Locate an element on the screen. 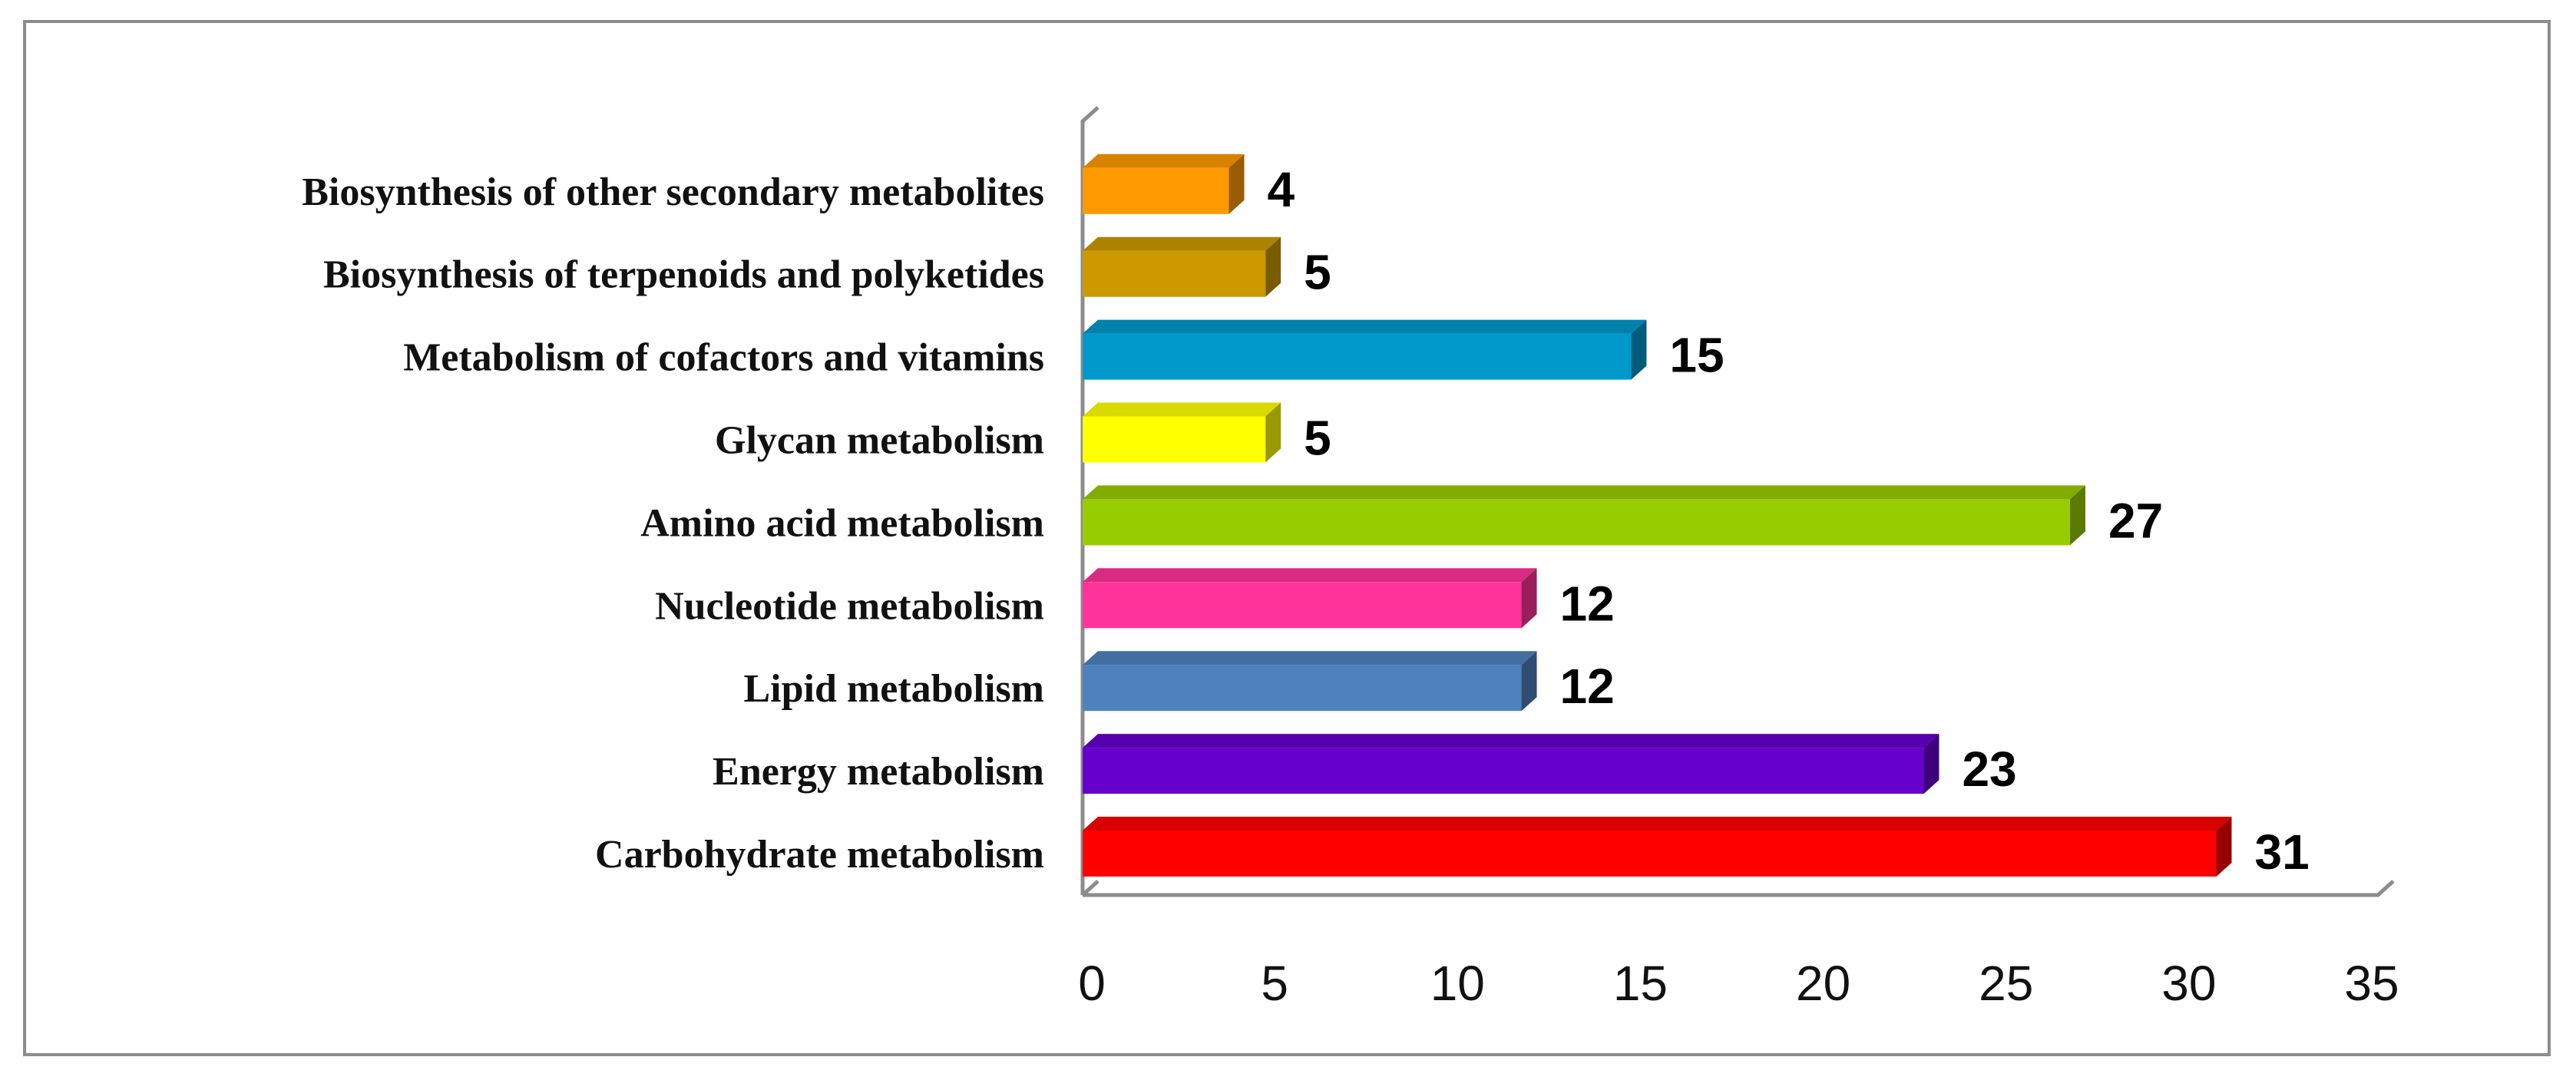 Image resolution: width=2576 pixels, height=1080 pixels. category-label: Lipid metabolism is located at coordinates (894, 689).